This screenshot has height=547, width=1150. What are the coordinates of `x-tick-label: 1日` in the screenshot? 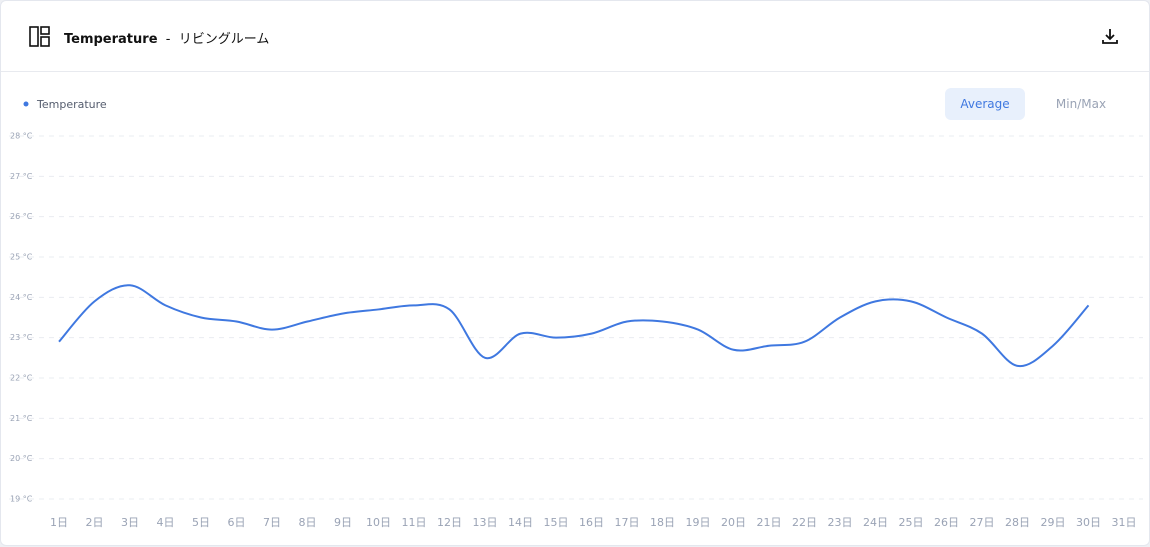 It's located at (59, 522).